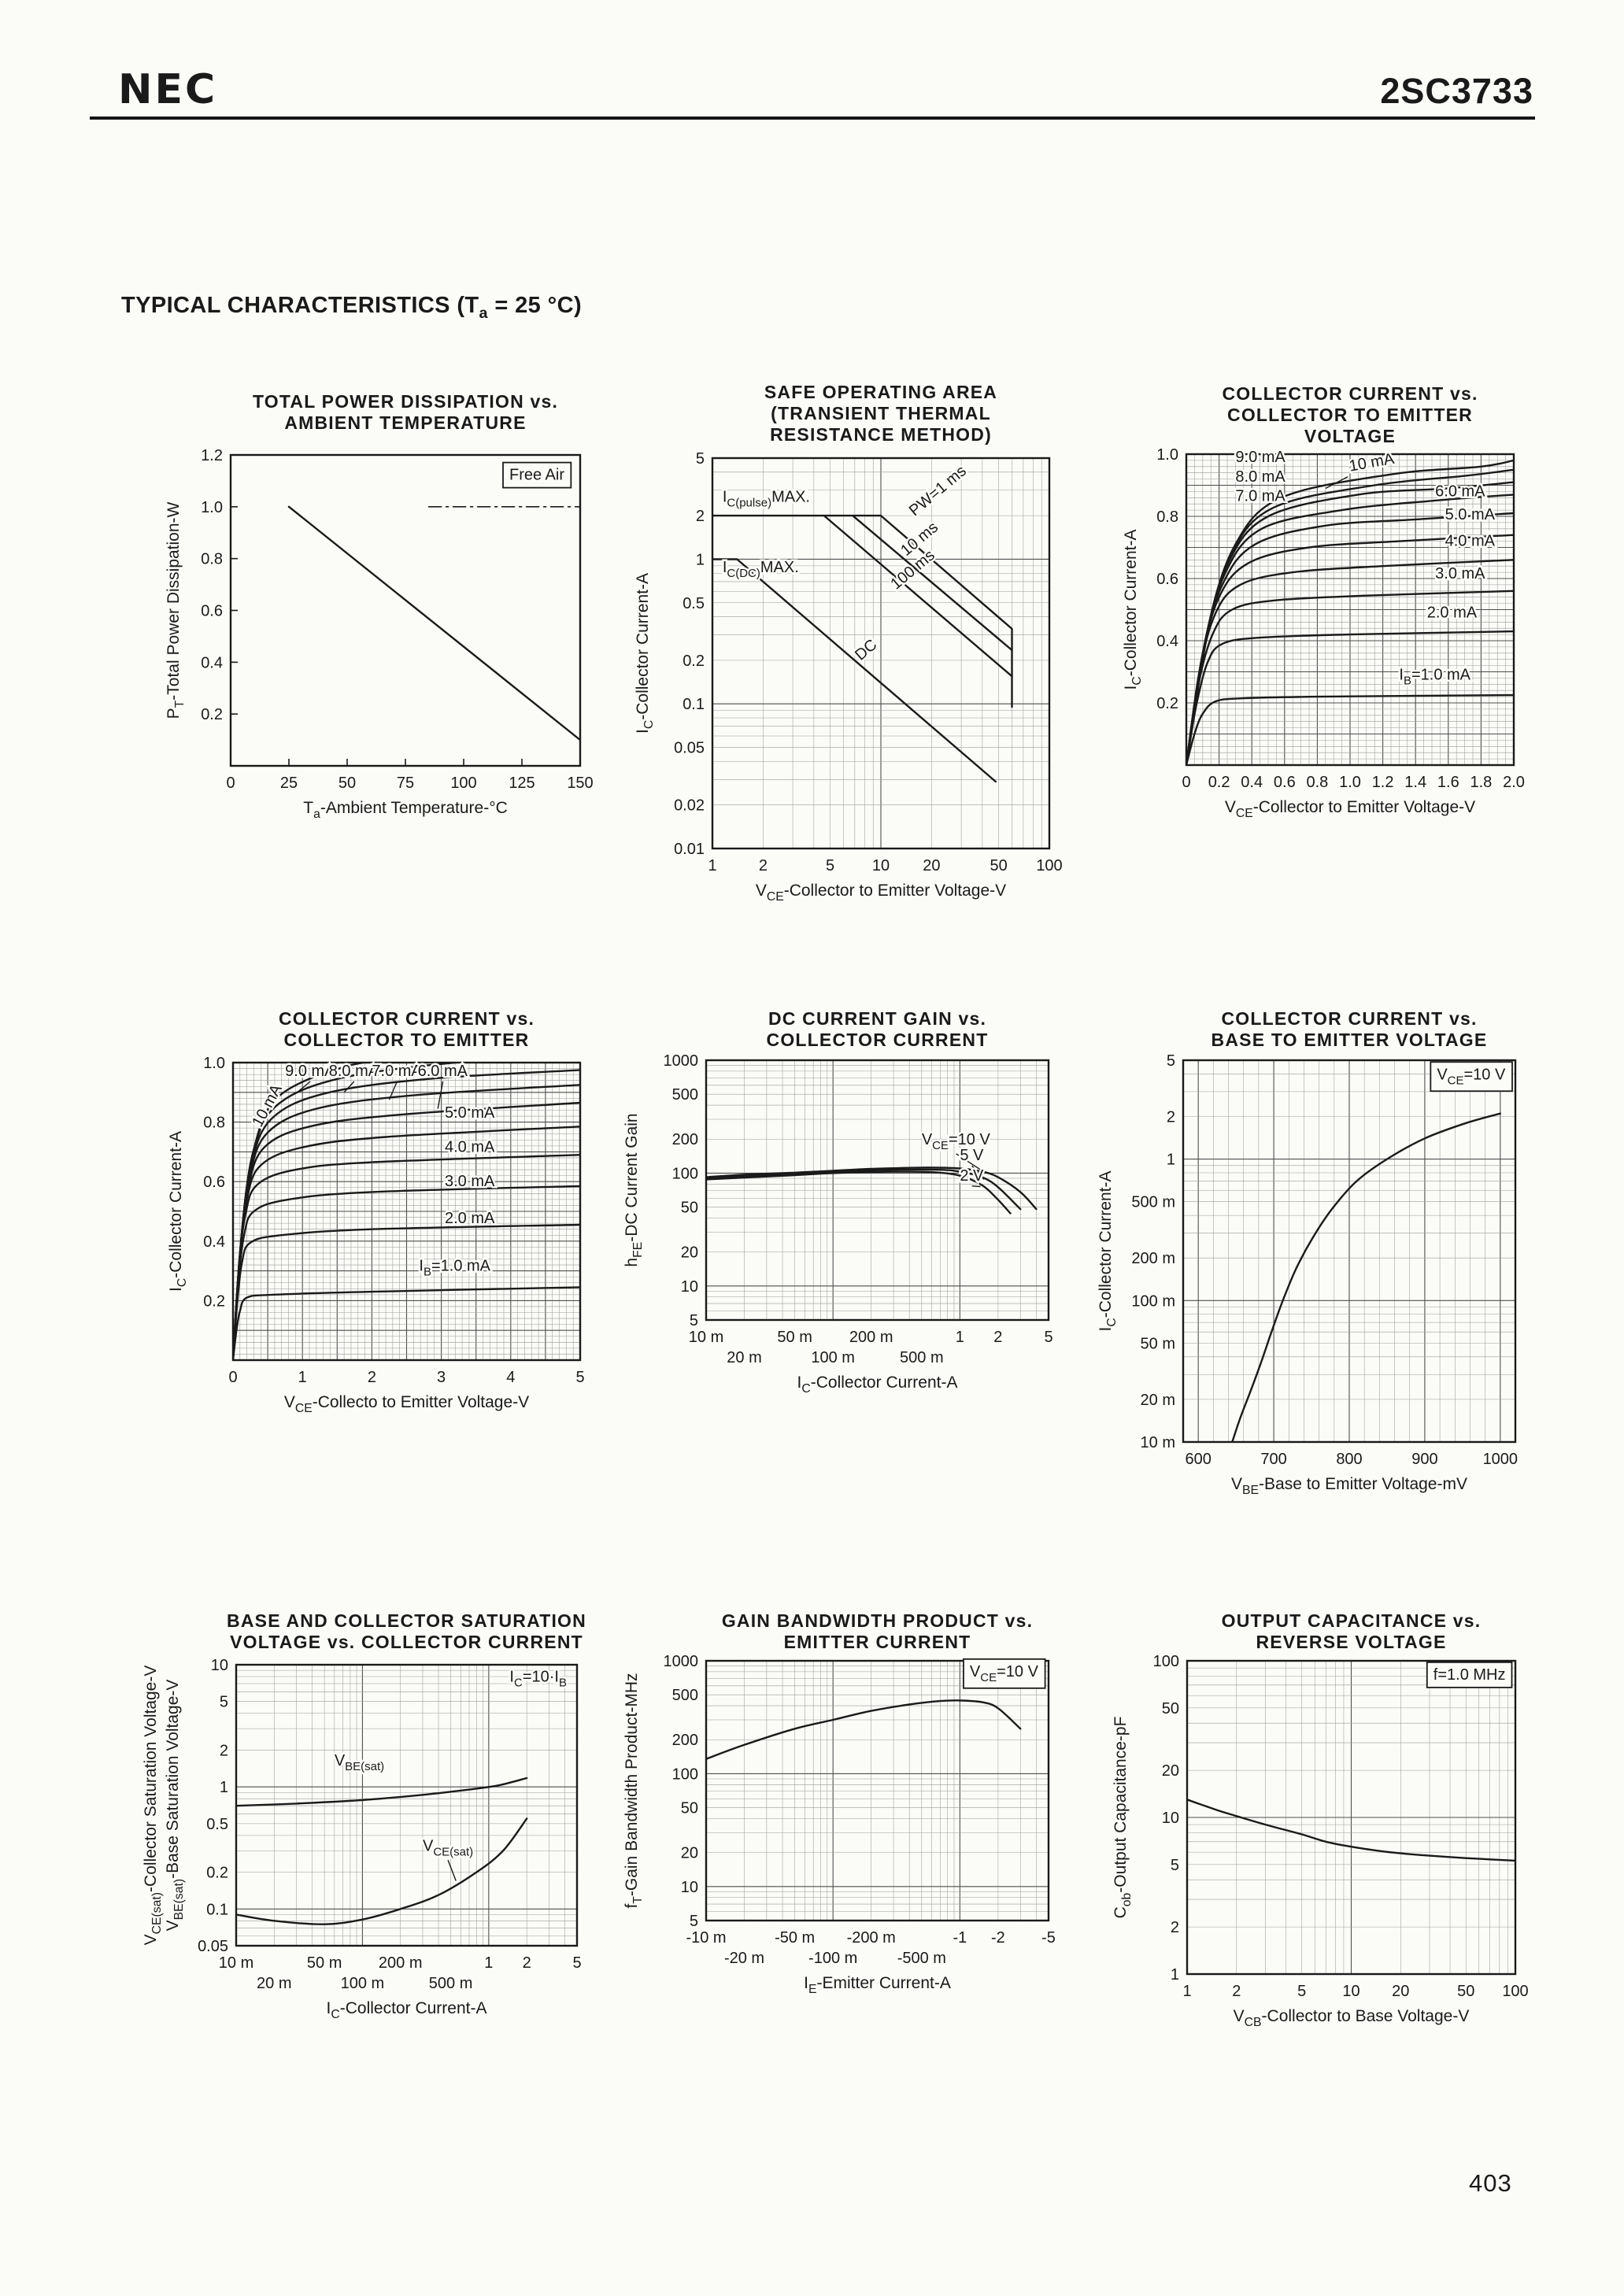 This screenshot has height=2296, width=1624. I want to click on svg-text: 200 m, so click(1153, 1258).